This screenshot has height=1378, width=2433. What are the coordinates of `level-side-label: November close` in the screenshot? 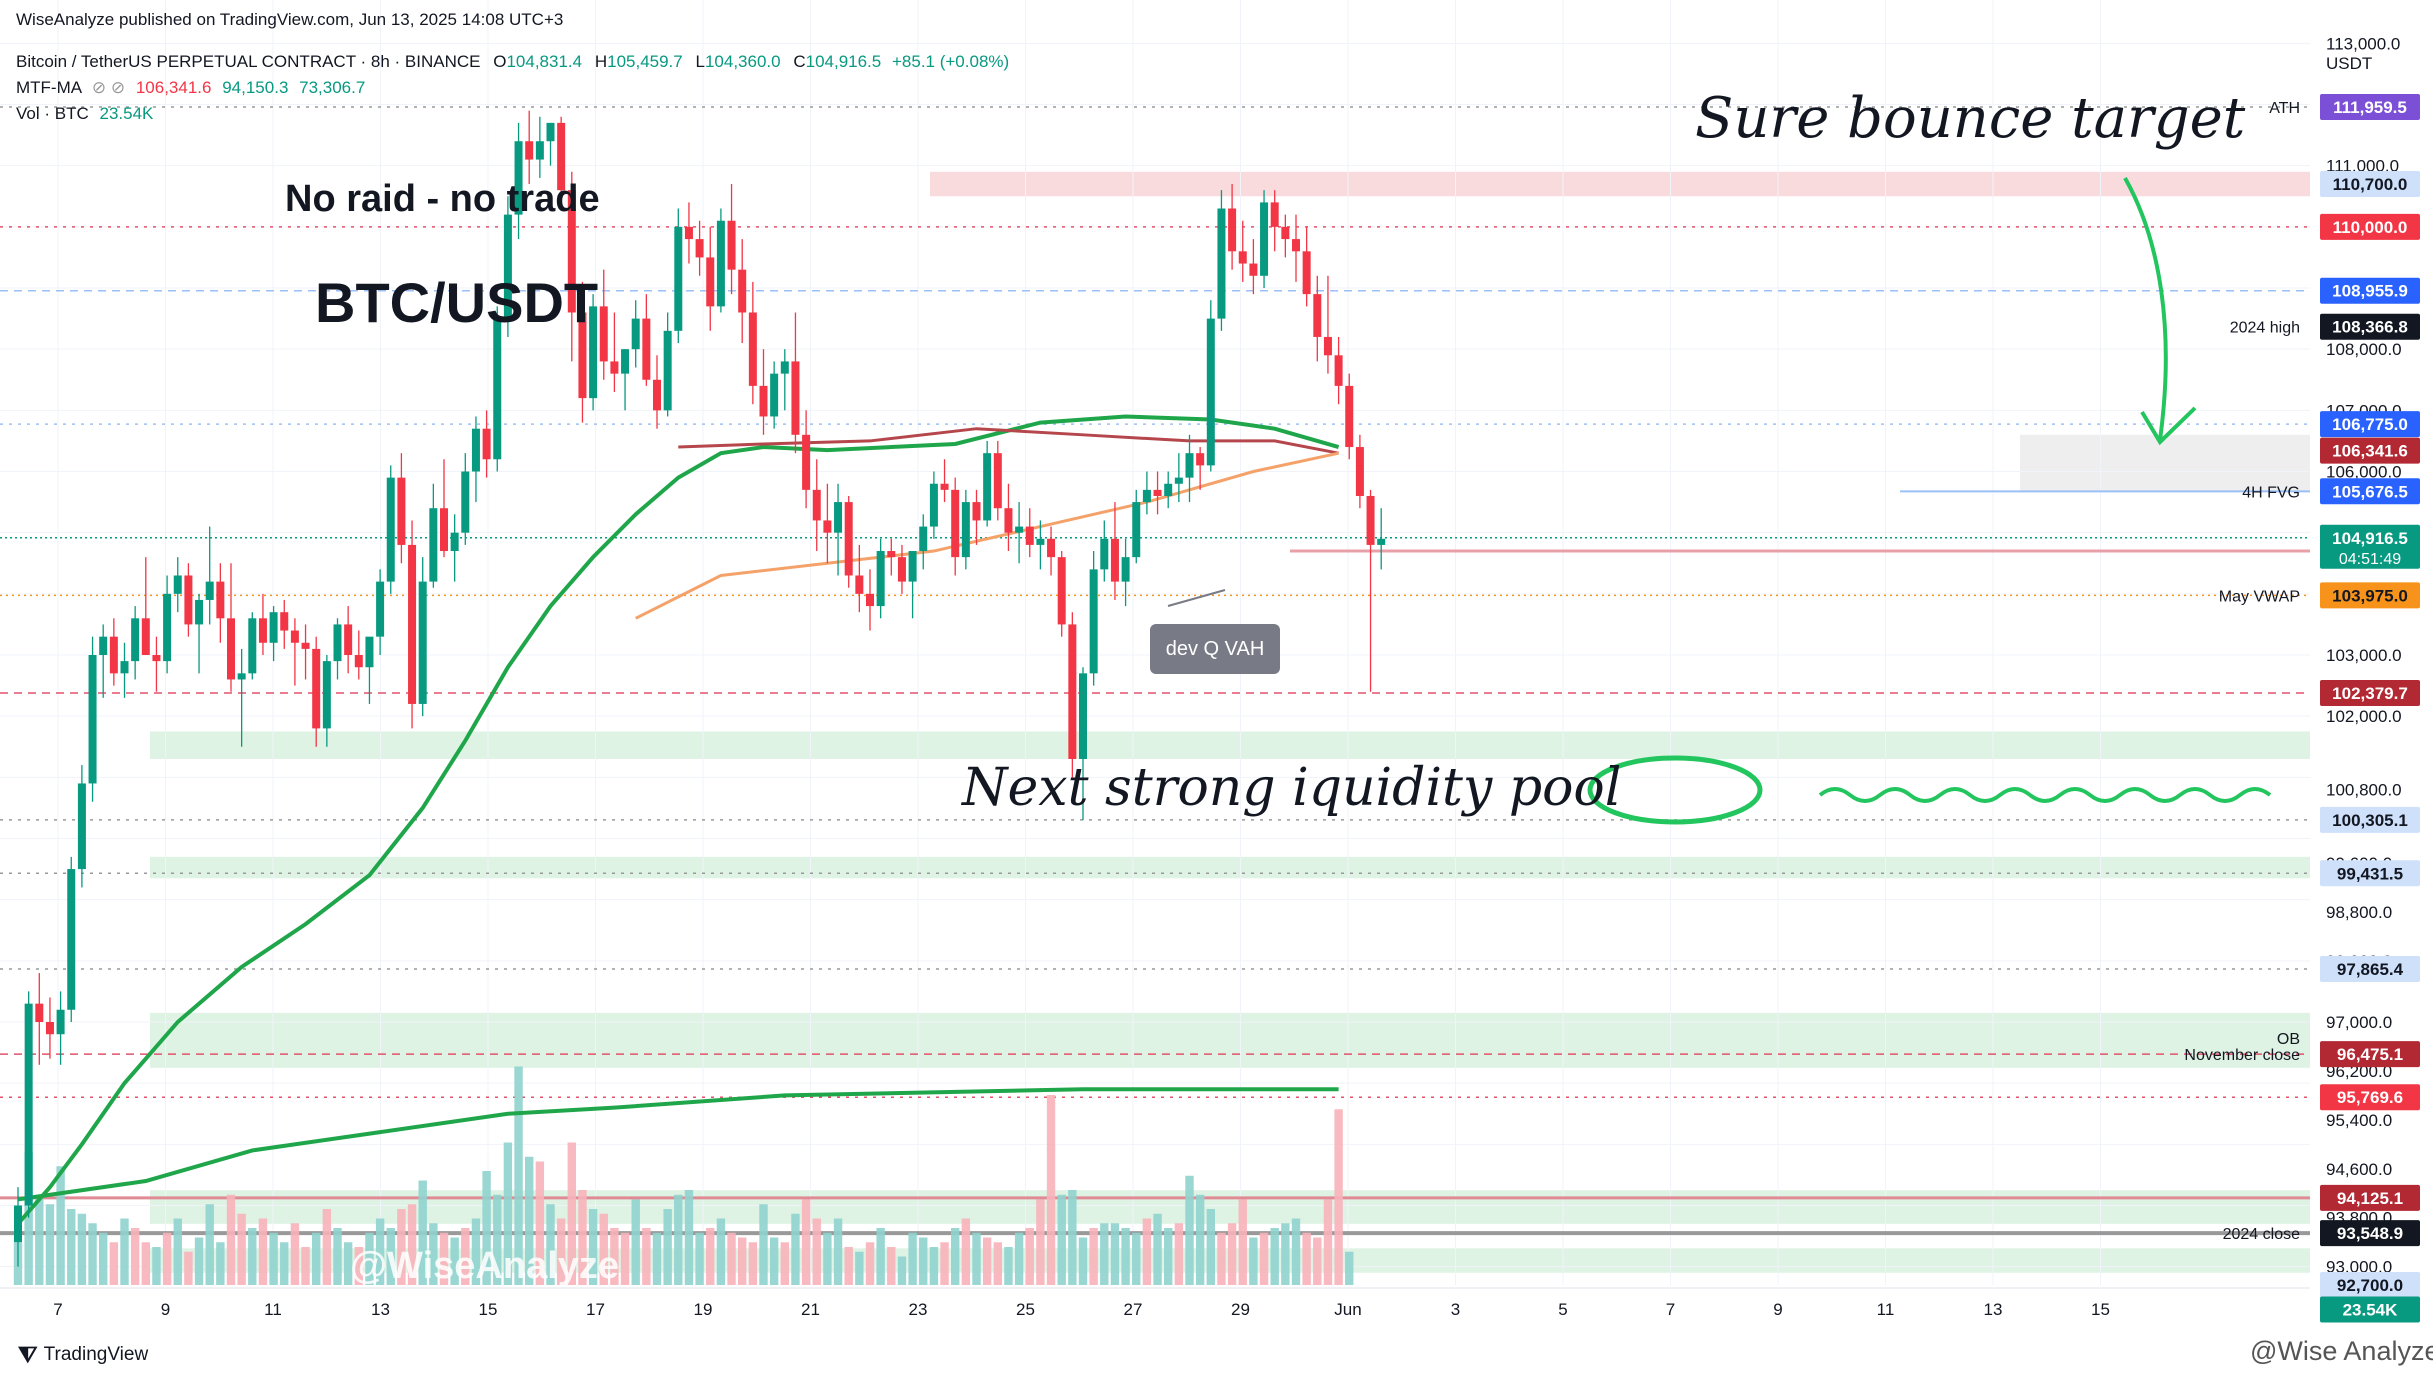 It's located at (2242, 1055).